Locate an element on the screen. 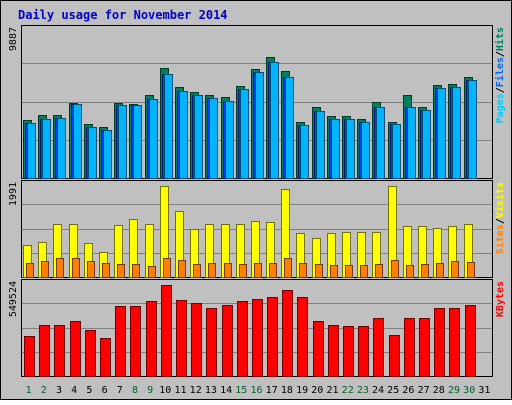 This screenshot has height=405, width=512. x-tick-label: 27 is located at coordinates (424, 390).